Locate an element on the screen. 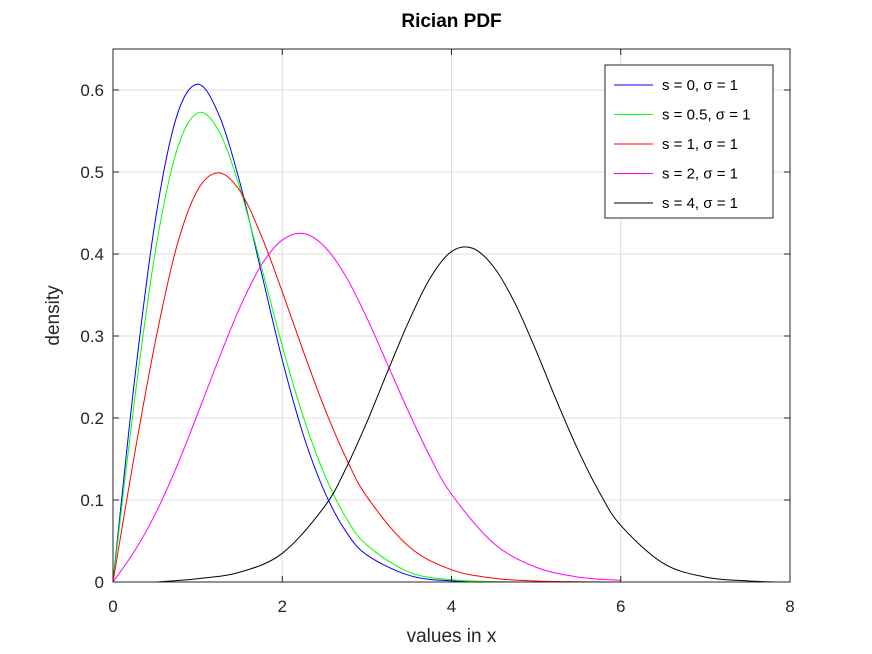  x-tick-label: 2 is located at coordinates (282, 606).